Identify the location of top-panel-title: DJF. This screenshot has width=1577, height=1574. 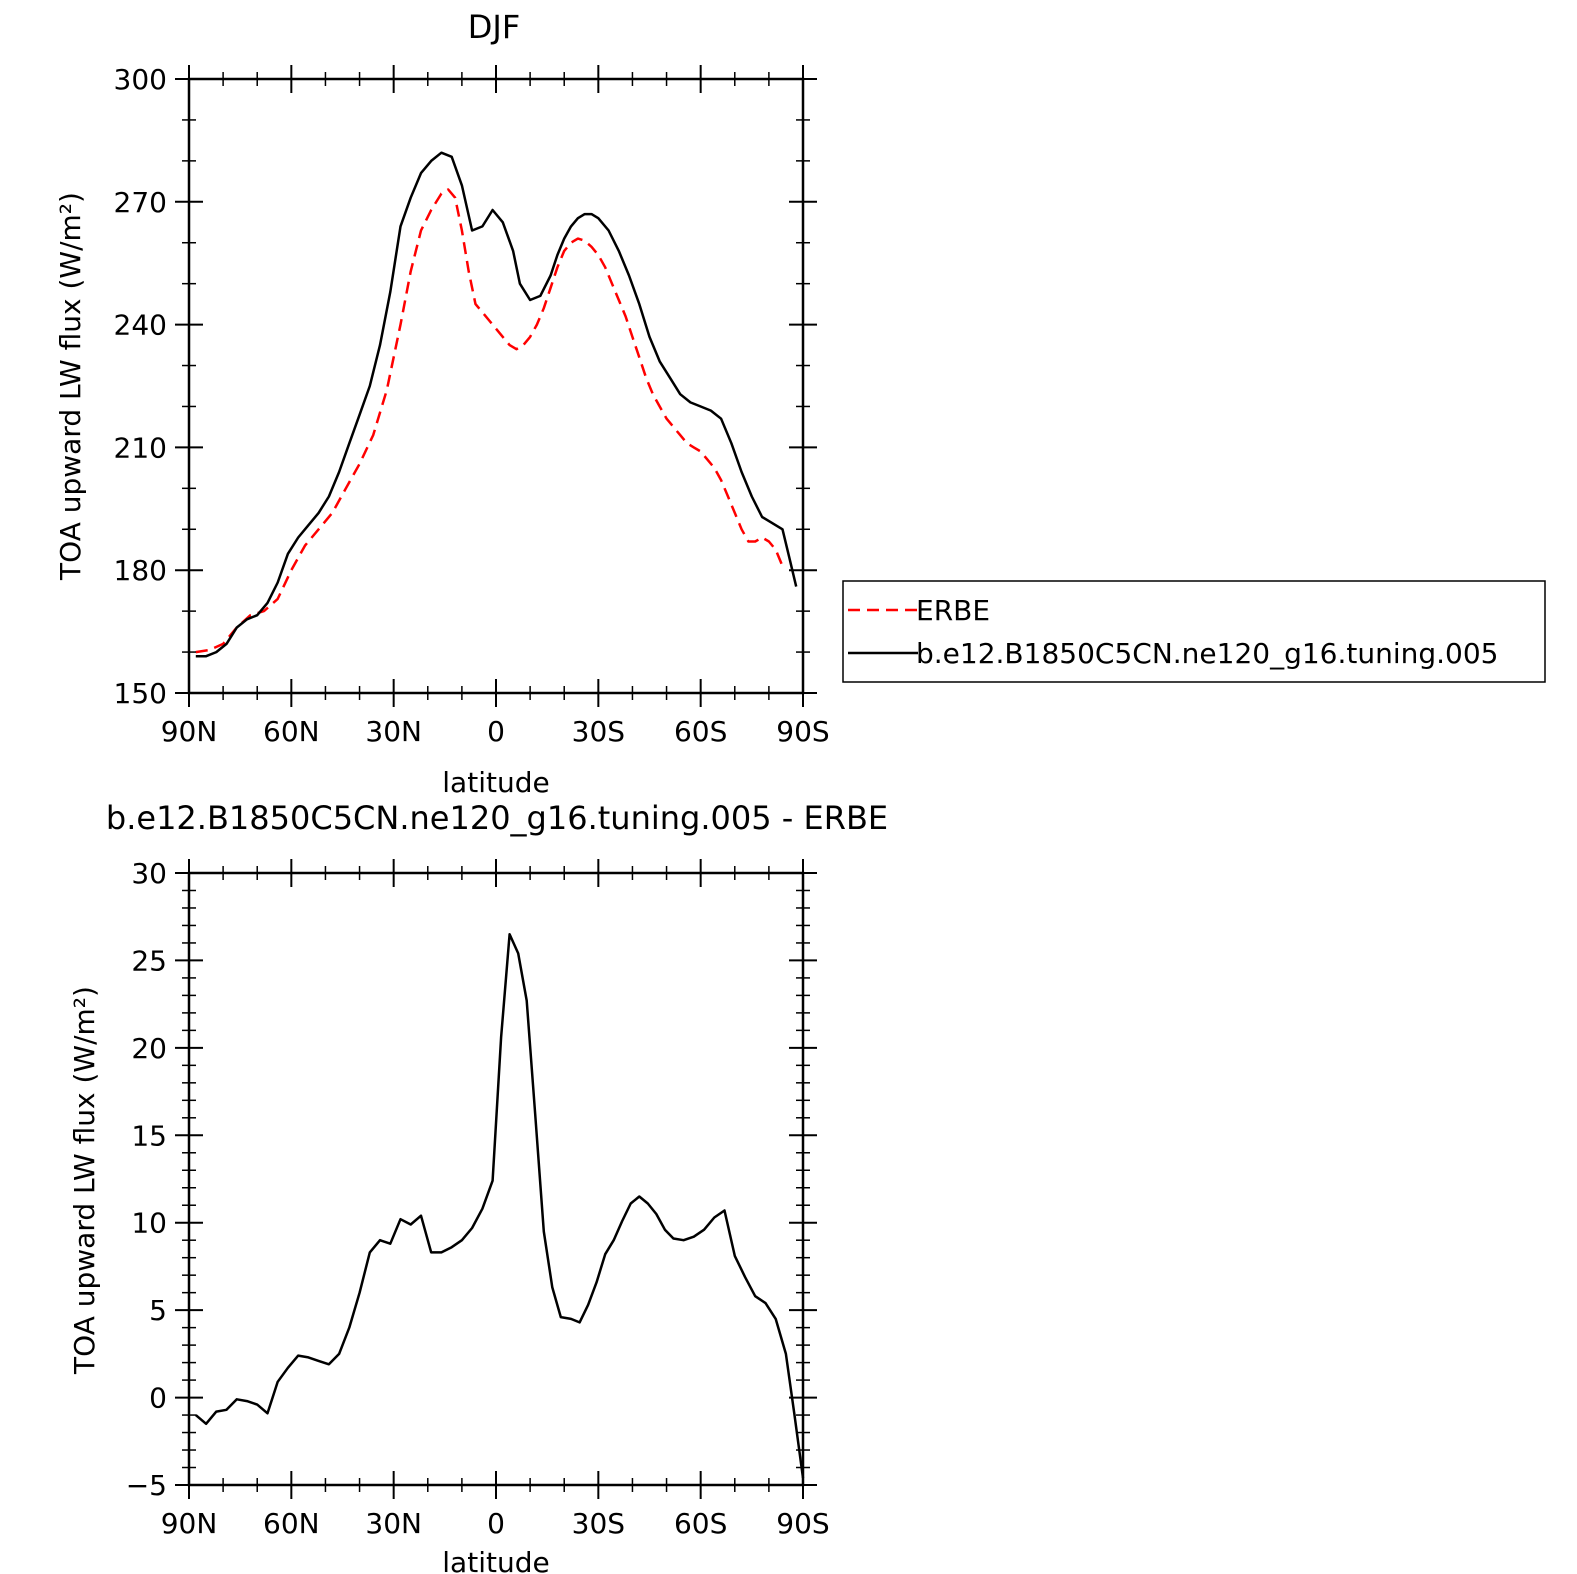
(494, 27).